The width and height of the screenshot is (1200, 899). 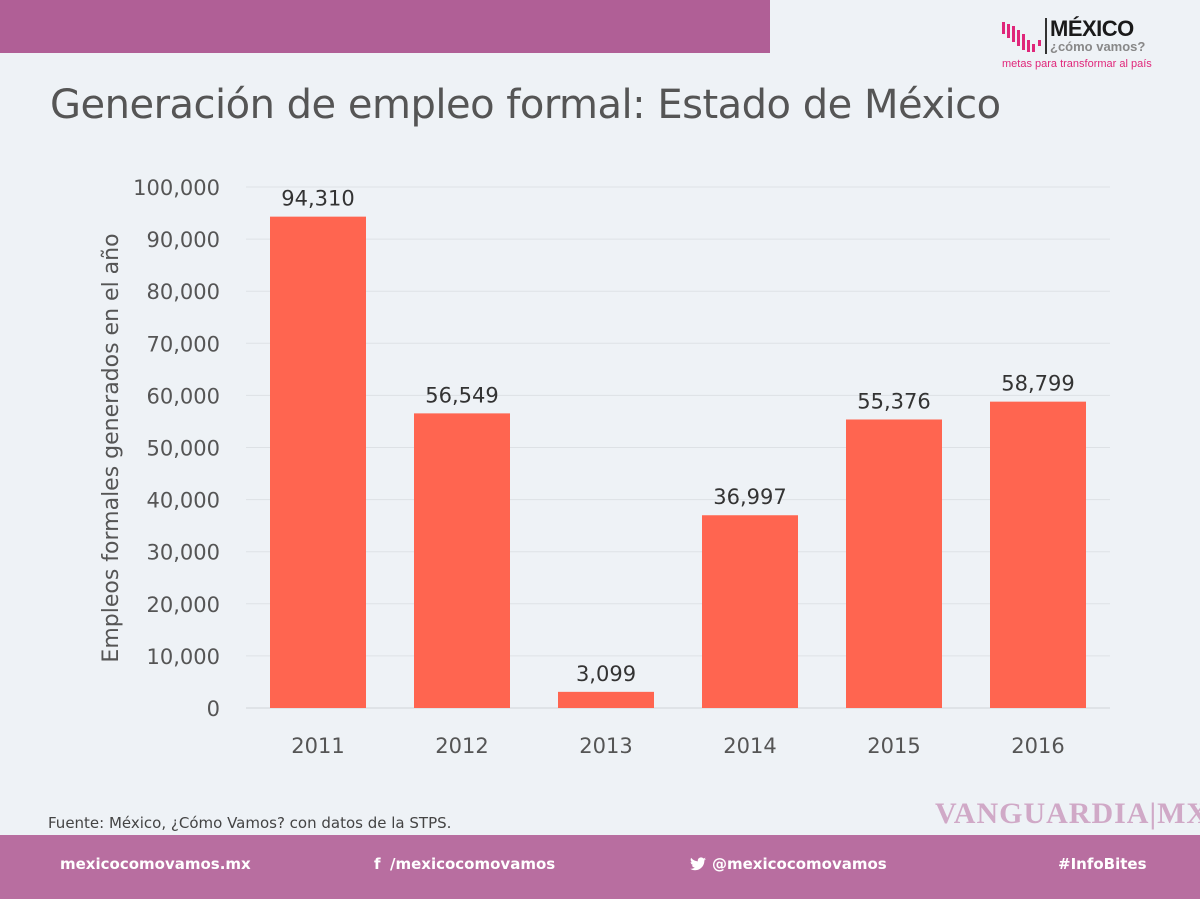 What do you see at coordinates (377, 864) in the screenshot?
I see `facebook-icon: f` at bounding box center [377, 864].